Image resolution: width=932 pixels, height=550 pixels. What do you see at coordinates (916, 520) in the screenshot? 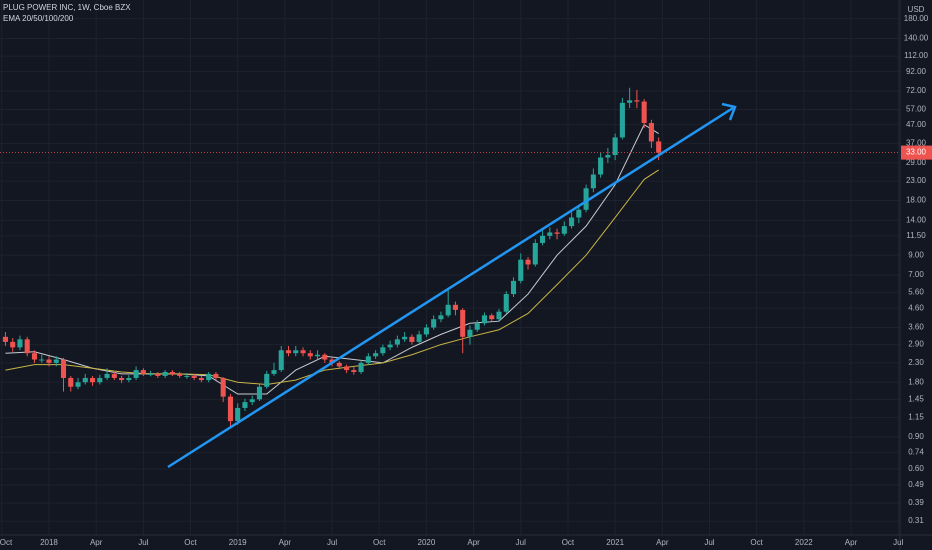
I see `y-tick-label: 0.31` at bounding box center [916, 520].